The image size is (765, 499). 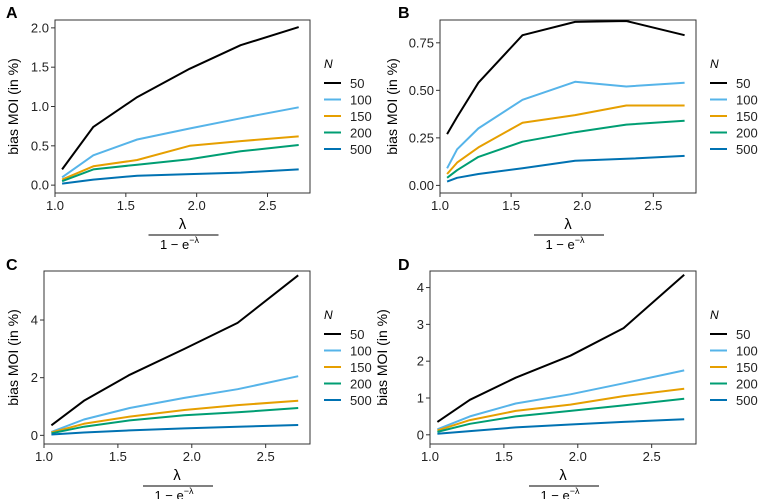 I want to click on panel-letter: D, so click(x=404, y=265).